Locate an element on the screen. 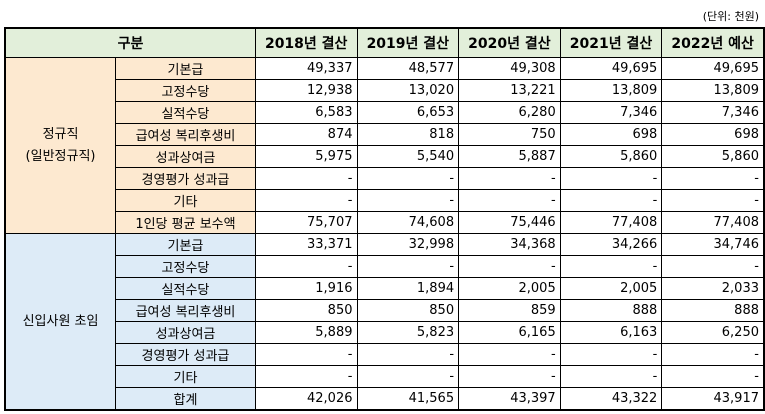 The image size is (765, 414). table-row: 고정수당 - - - - - is located at coordinates (385, 266).